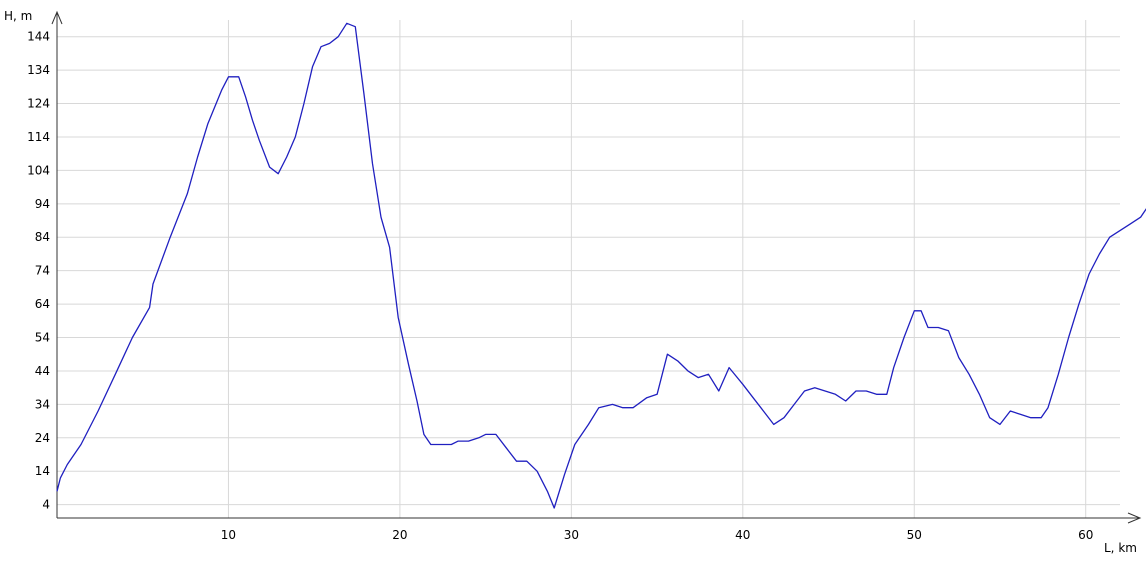 The height and width of the screenshot is (563, 1146). I want to click on x-tick-label: 20, so click(399, 535).